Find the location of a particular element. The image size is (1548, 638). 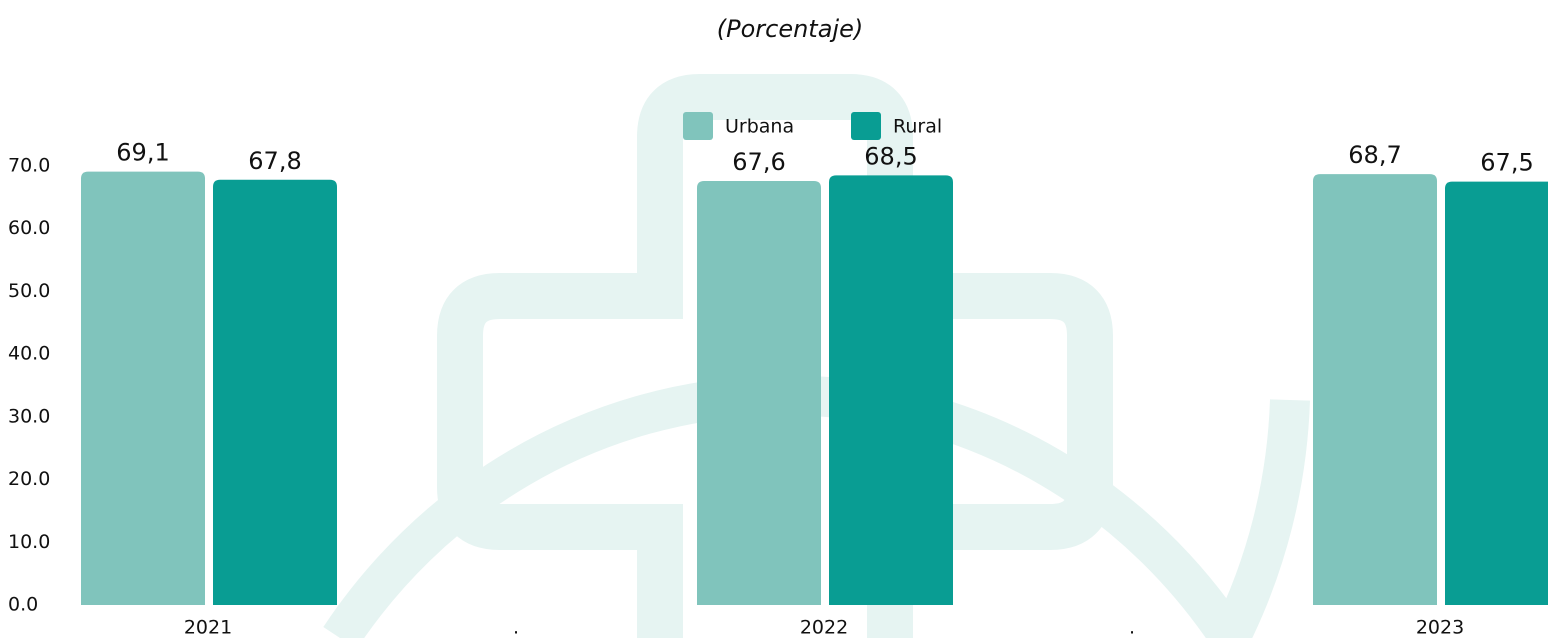

data-label: 67,5 is located at coordinates (1506, 163).